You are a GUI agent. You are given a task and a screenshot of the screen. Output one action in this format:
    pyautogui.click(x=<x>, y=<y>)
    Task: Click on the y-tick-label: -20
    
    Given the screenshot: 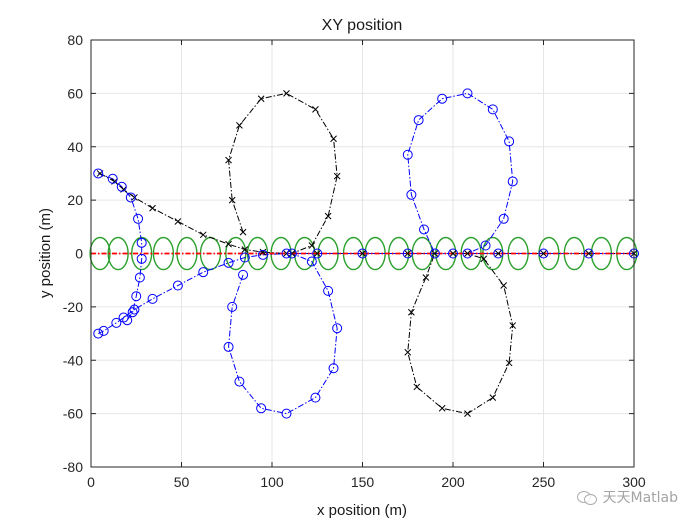 What is the action you would take?
    pyautogui.click(x=73, y=307)
    